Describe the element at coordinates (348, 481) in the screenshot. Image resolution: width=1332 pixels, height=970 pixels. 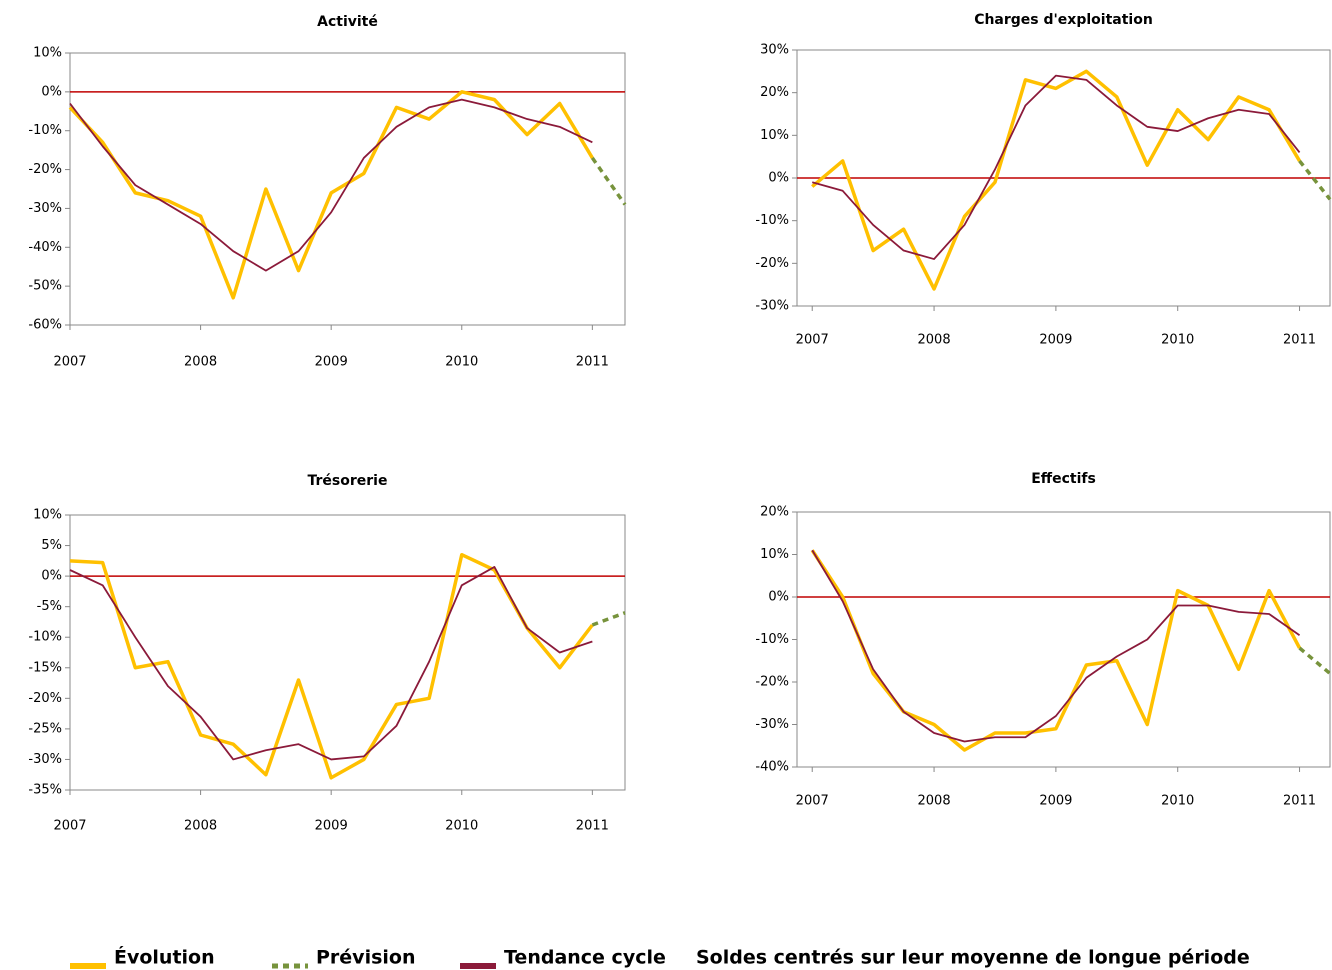
I see `chart-title: Trésorerie` at that location.